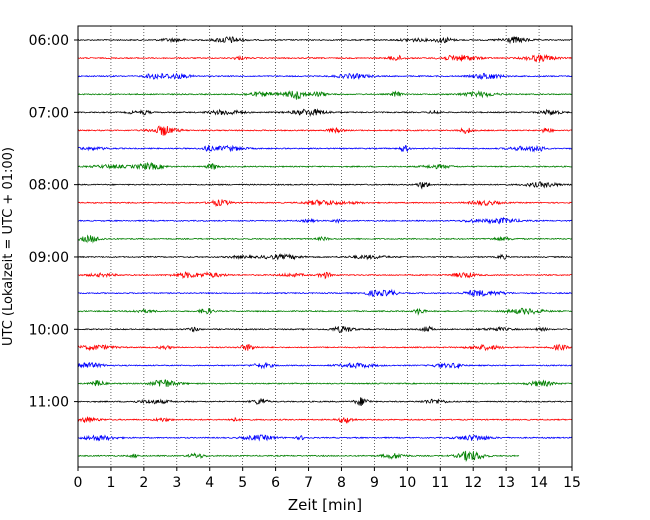 The height and width of the screenshot is (520, 650). What do you see at coordinates (275, 483) in the screenshot?
I see `x-tick-label: 6` at bounding box center [275, 483].